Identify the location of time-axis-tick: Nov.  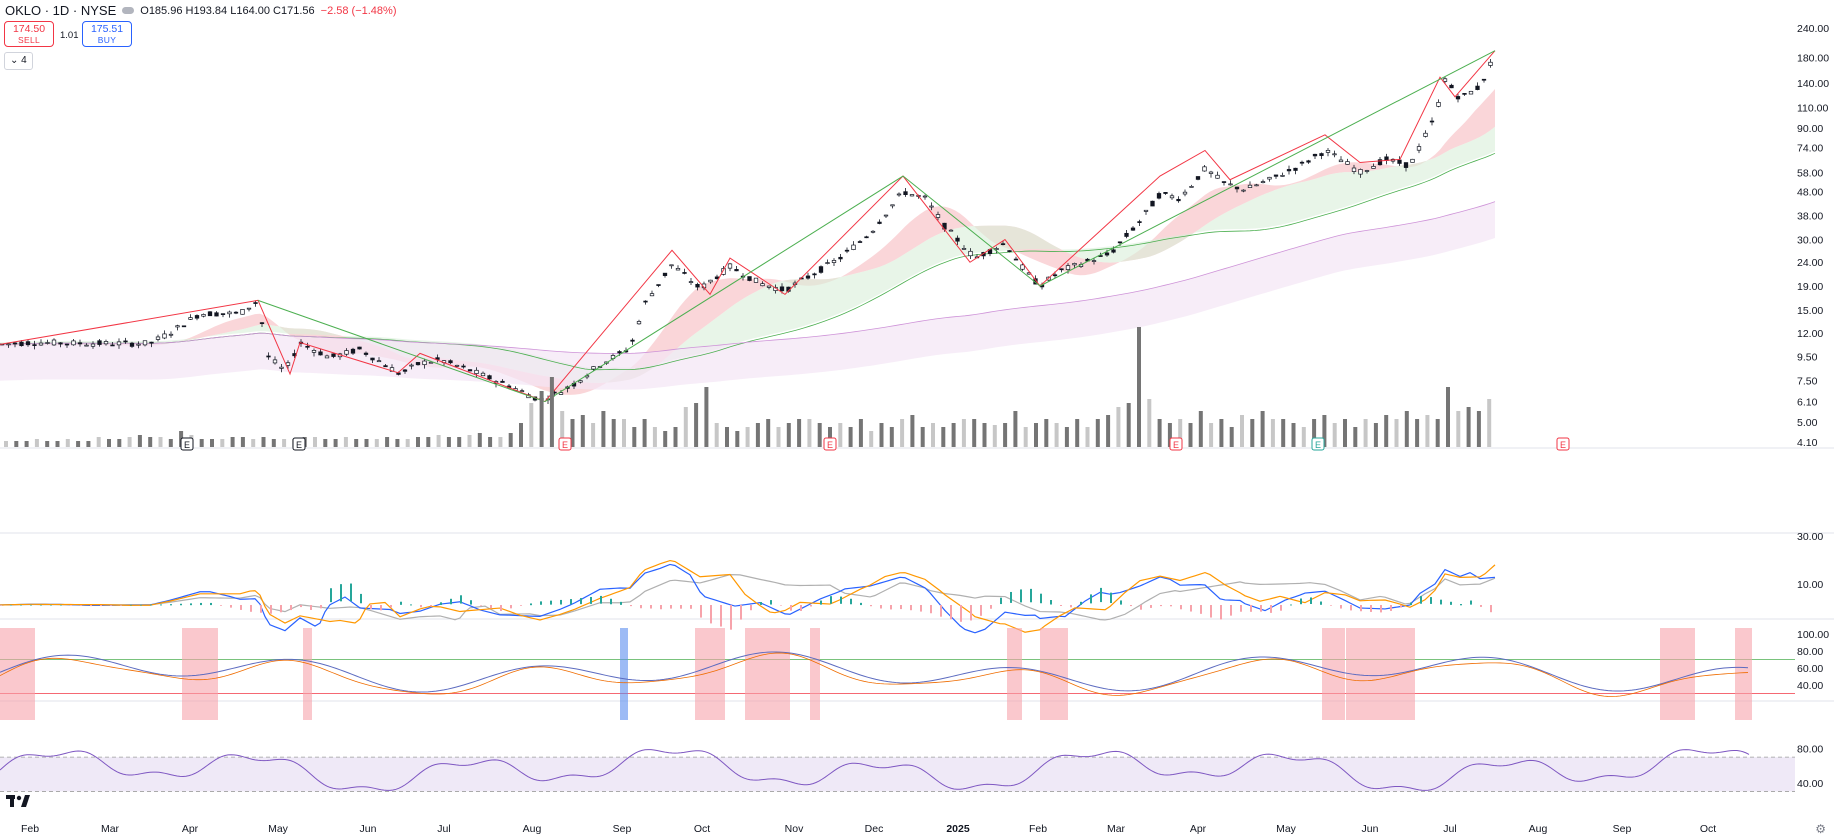
(794, 829).